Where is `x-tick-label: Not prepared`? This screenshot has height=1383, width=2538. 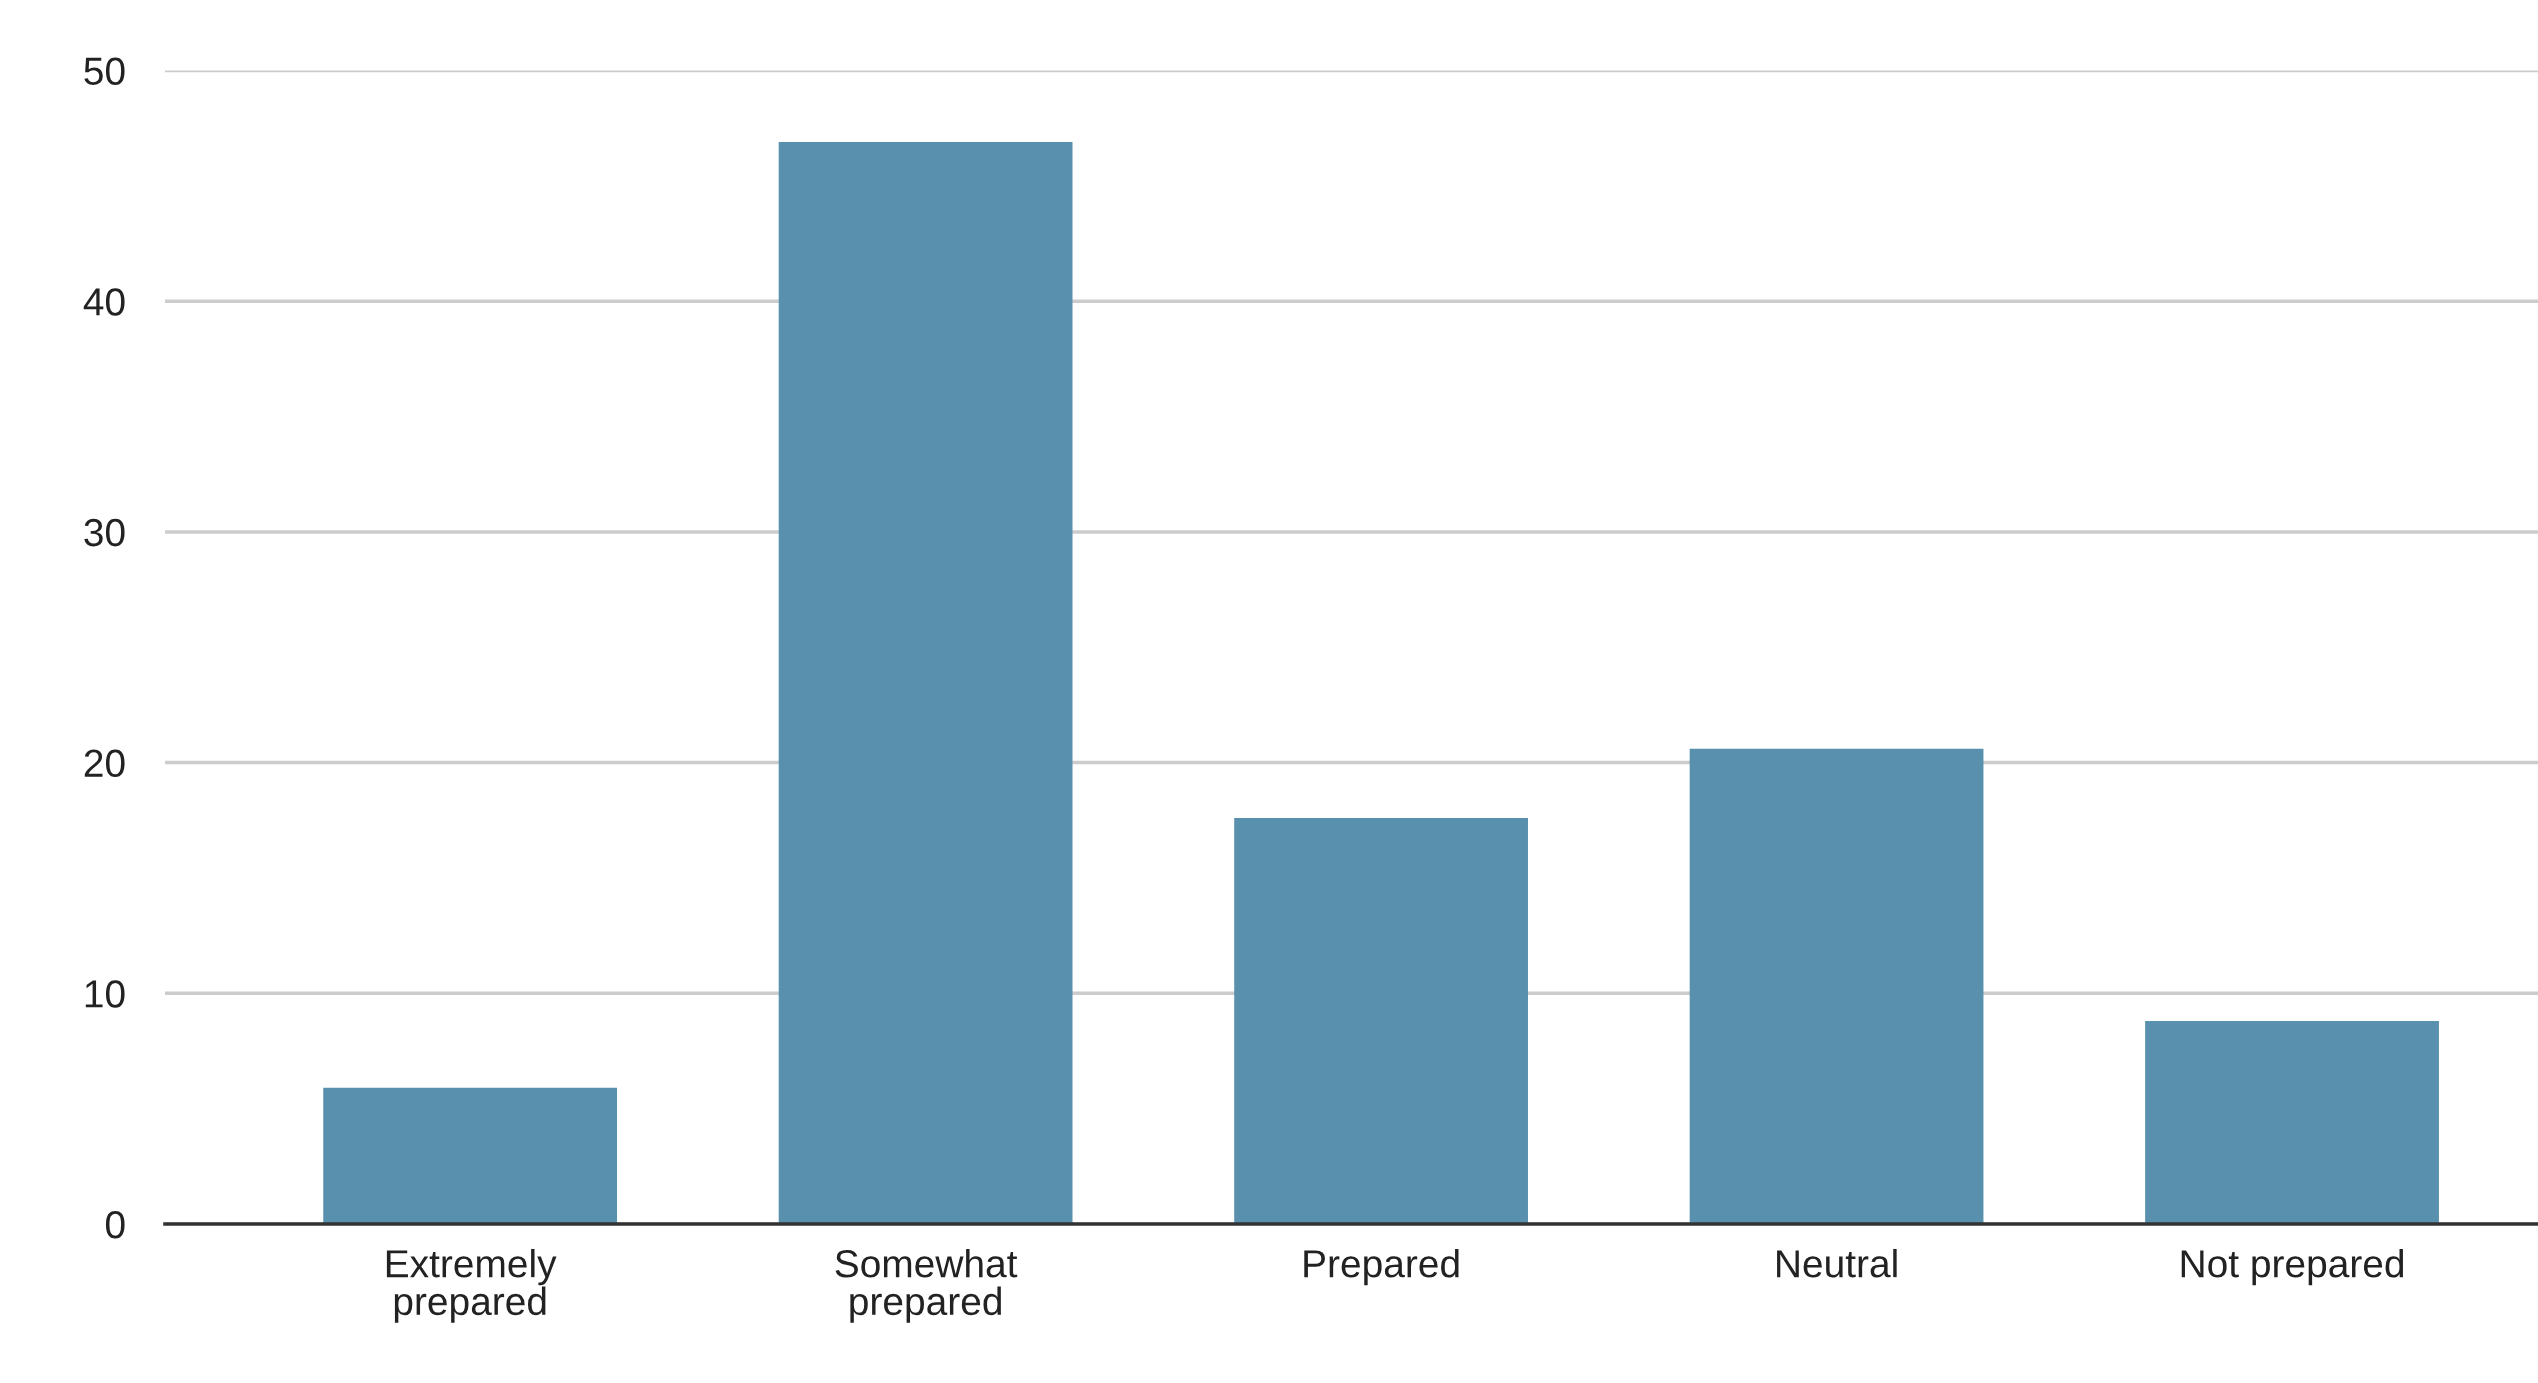 x-tick-label: Not prepared is located at coordinates (2292, 1267).